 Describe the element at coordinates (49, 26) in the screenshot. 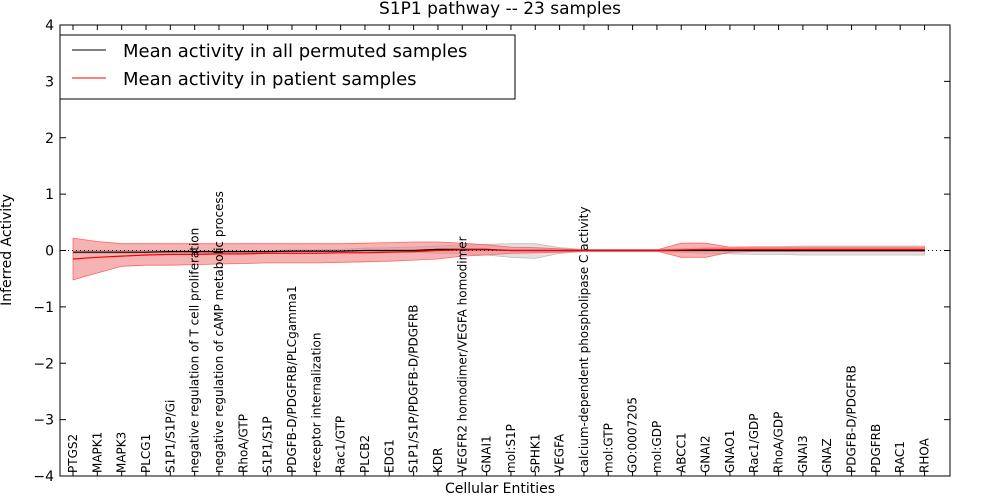

I see `y-tick-label: 4` at that location.